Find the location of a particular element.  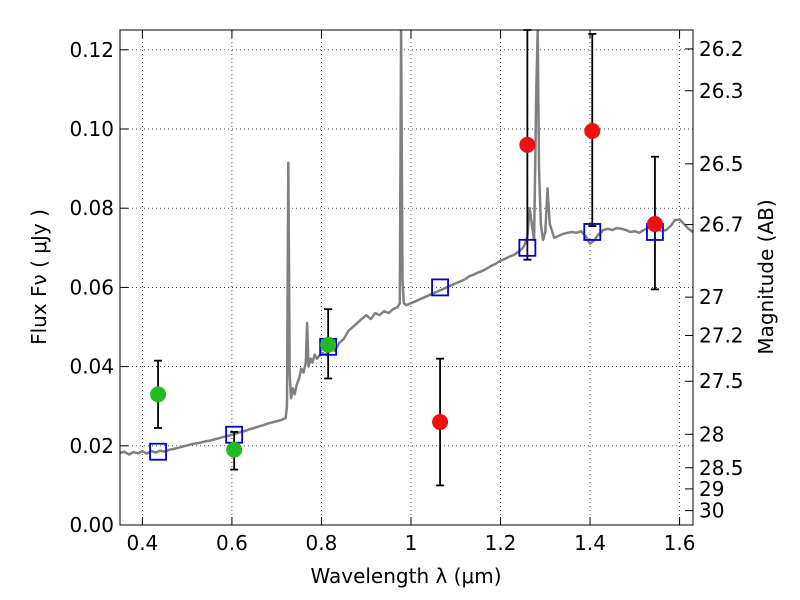

x-tick-label: 0.8 is located at coordinates (322, 543).